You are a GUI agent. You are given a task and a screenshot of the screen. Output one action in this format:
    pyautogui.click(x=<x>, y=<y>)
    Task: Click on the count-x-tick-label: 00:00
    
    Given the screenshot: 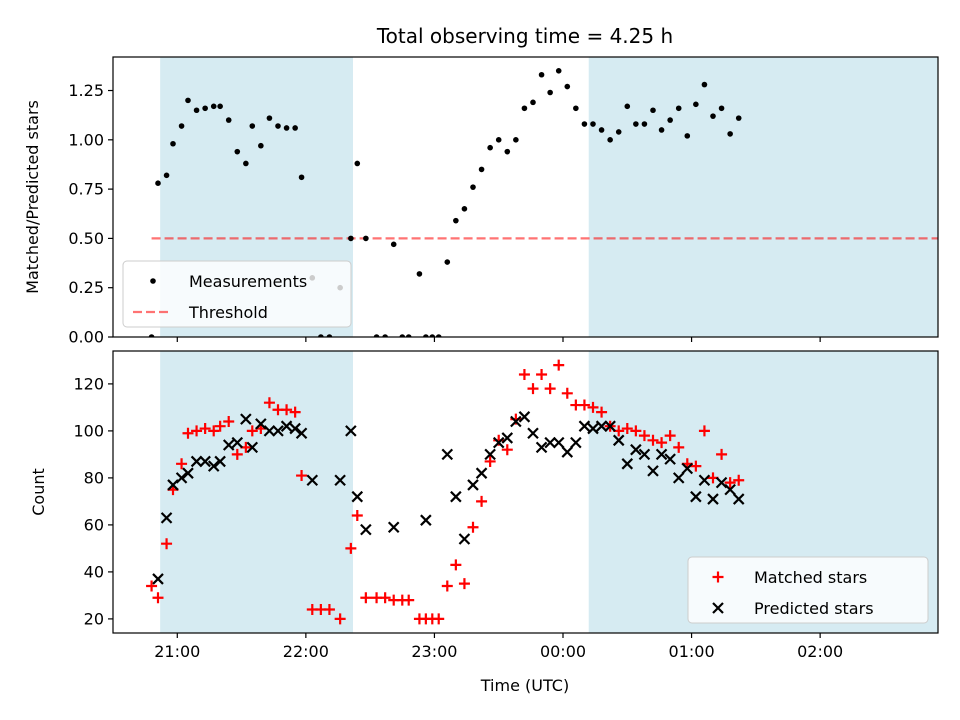 What is the action you would take?
    pyautogui.click(x=563, y=651)
    